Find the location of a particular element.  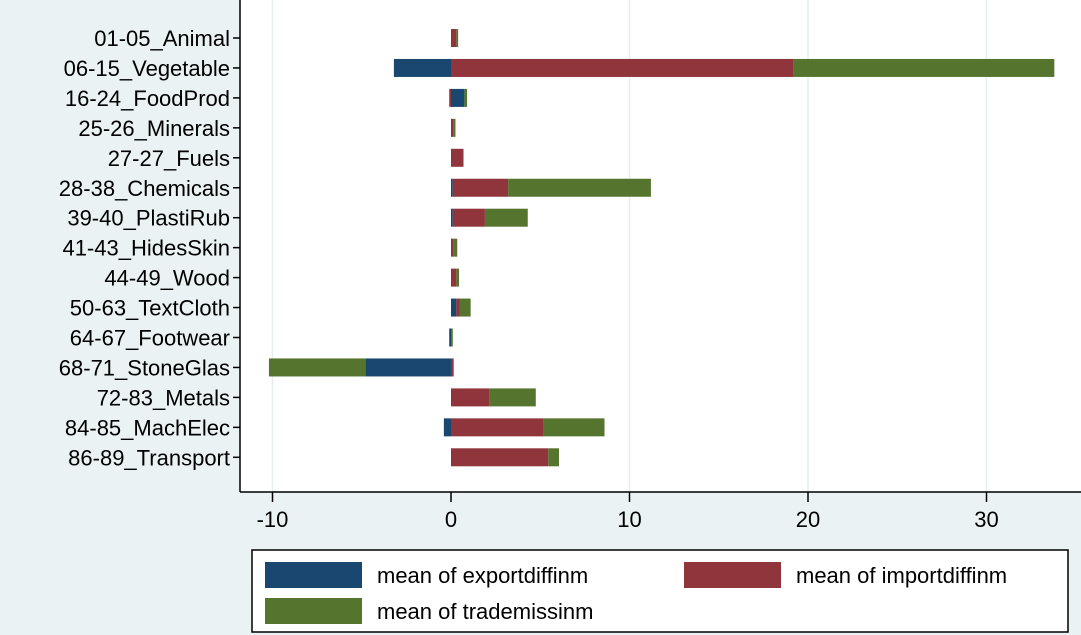

bar-trademissinm-25-26-minerals is located at coordinates (454, 127).